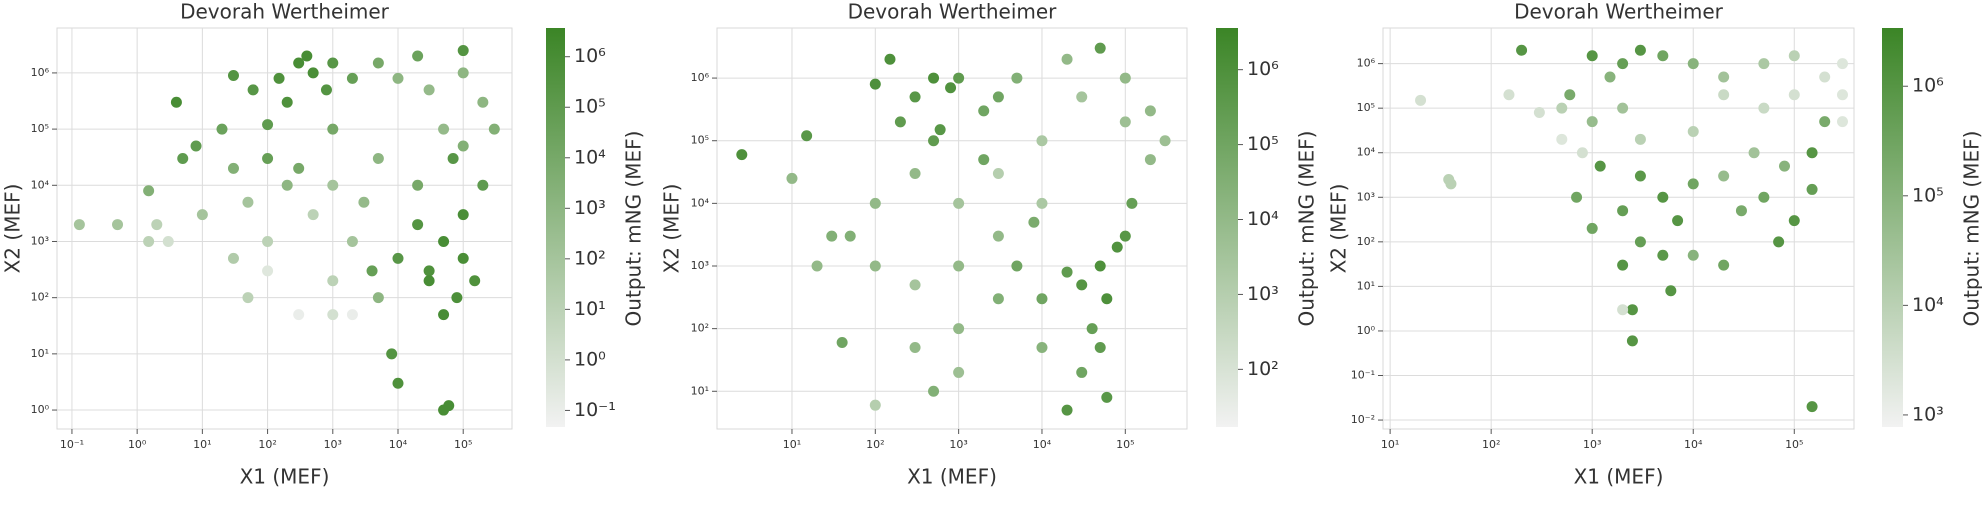 The width and height of the screenshot is (1982, 508). Describe the element at coordinates (1693, 444) in the screenshot. I see `x-tick-label: 10⁴` at that location.